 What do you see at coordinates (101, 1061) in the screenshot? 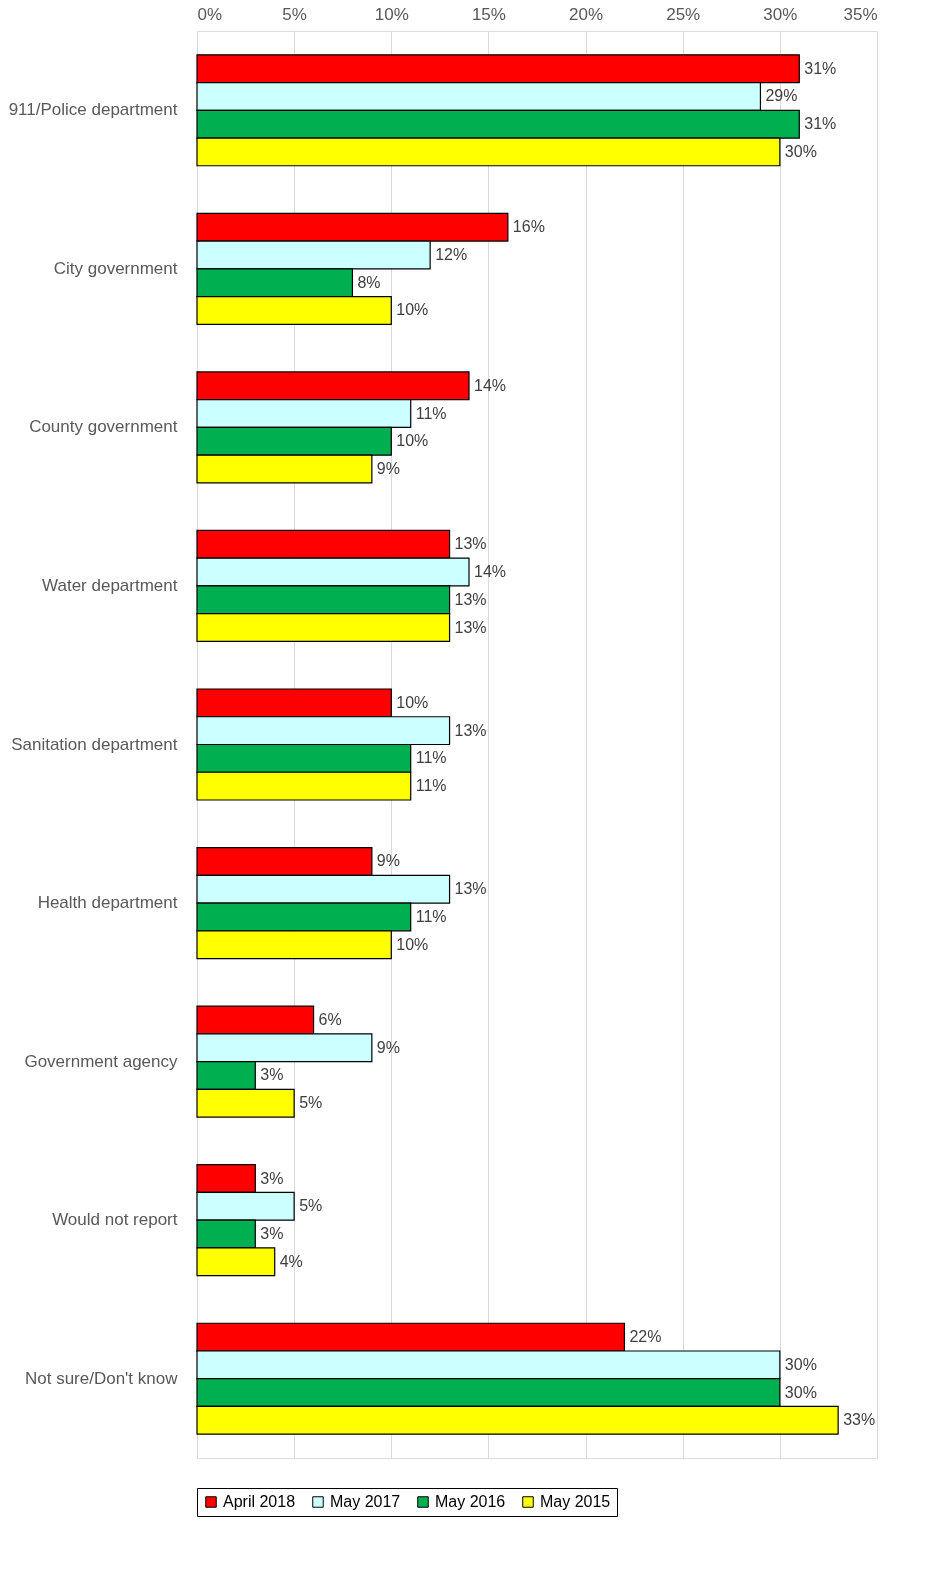
I see `y-tick-label: Government agency` at bounding box center [101, 1061].